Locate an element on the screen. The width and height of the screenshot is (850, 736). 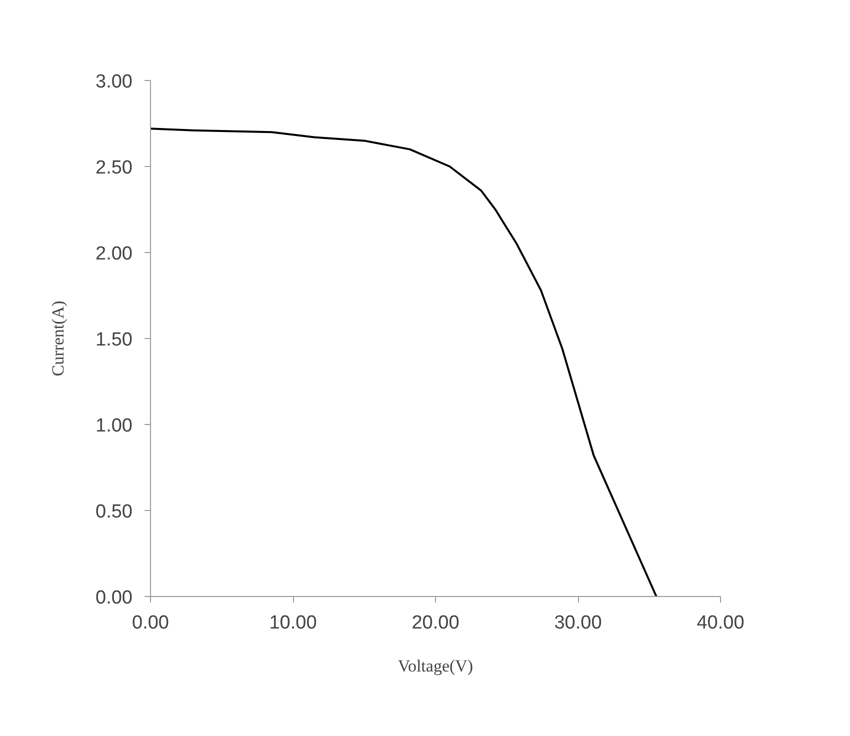
x-tick-label: 30.00 is located at coordinates (578, 623).